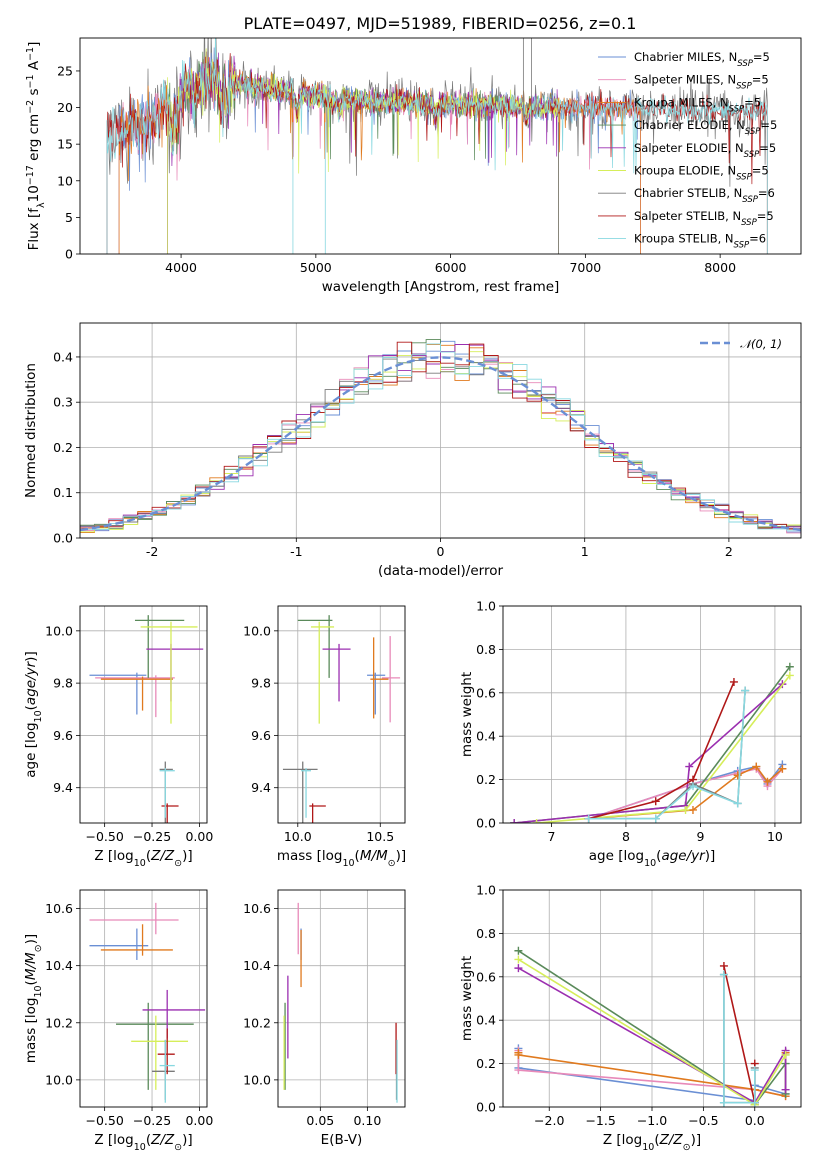  I want to click on legend-label: Salpeter MILES, NSSP=5, so click(701, 82).